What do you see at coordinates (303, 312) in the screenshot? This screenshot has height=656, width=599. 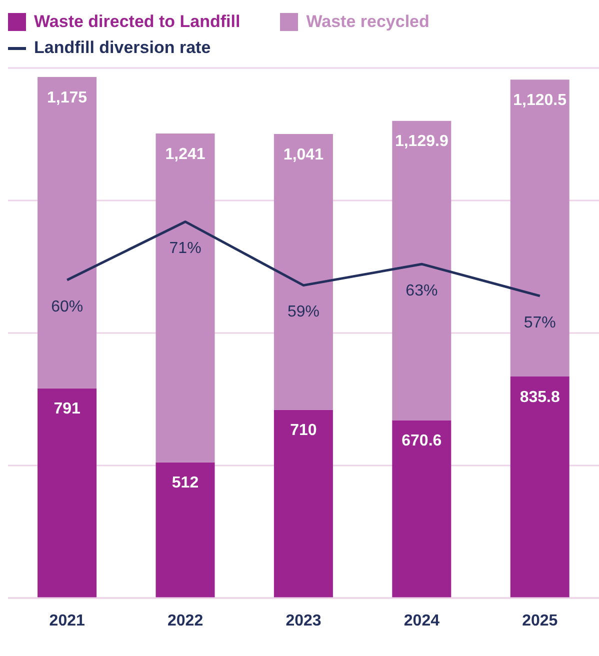 I see `data-label: 59%` at bounding box center [303, 312].